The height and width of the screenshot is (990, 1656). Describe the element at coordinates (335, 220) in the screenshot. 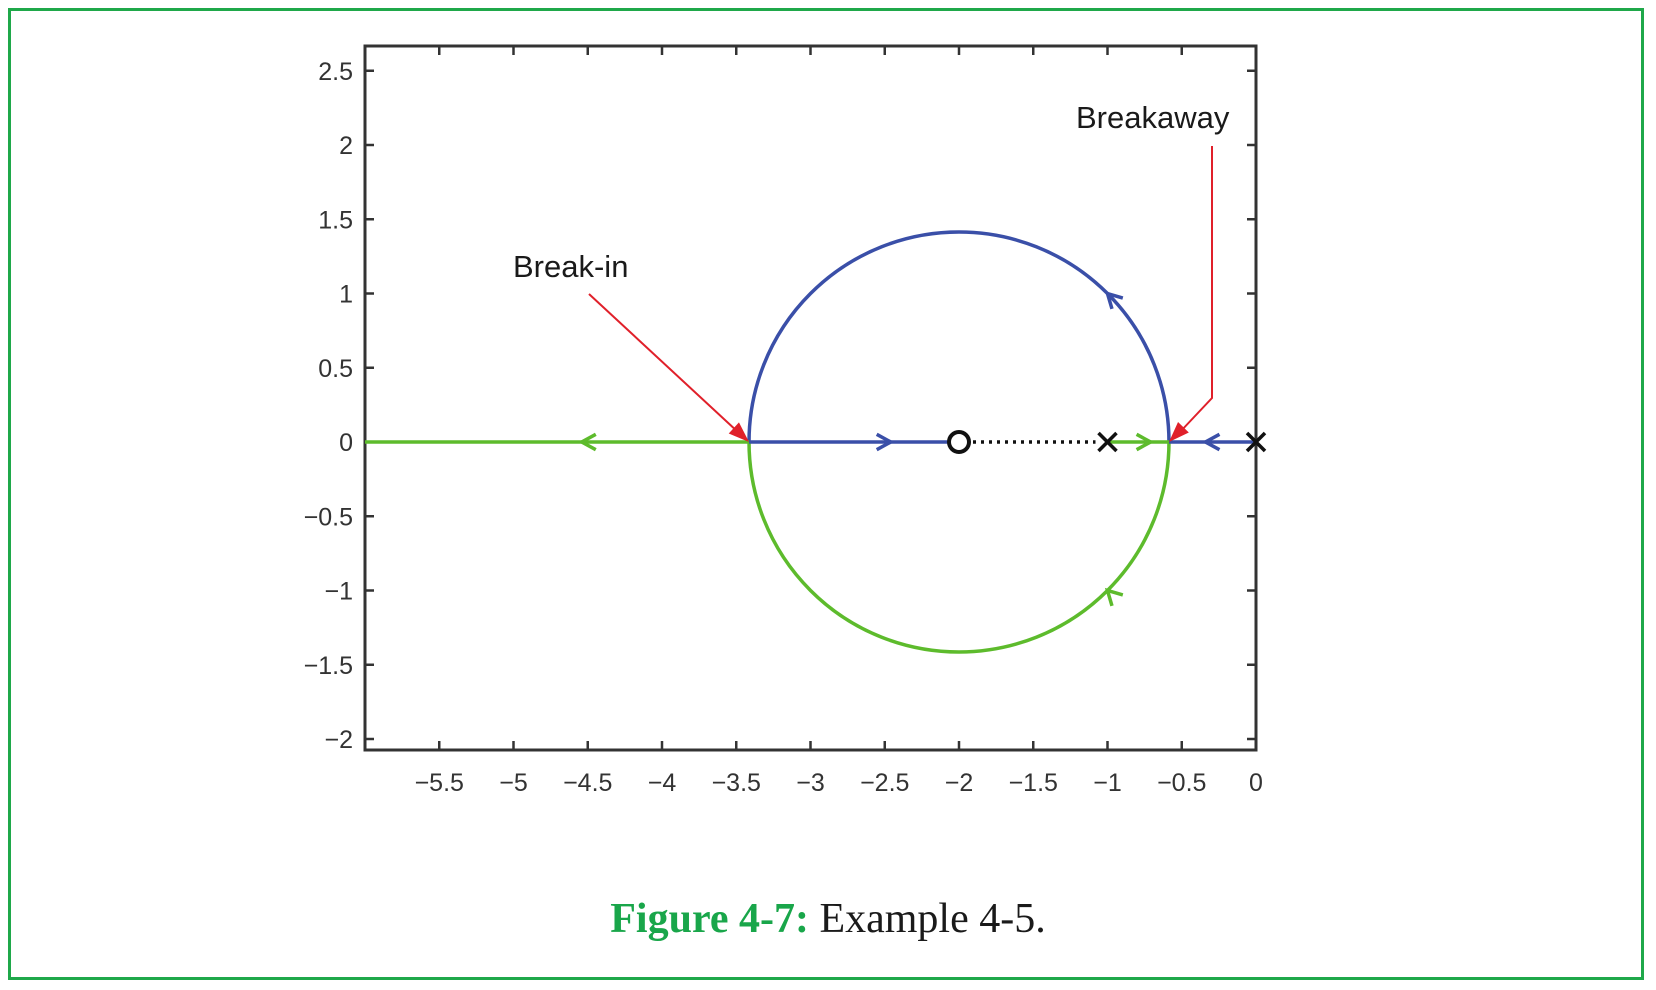

I see `y-tick-label: 1.5` at that location.